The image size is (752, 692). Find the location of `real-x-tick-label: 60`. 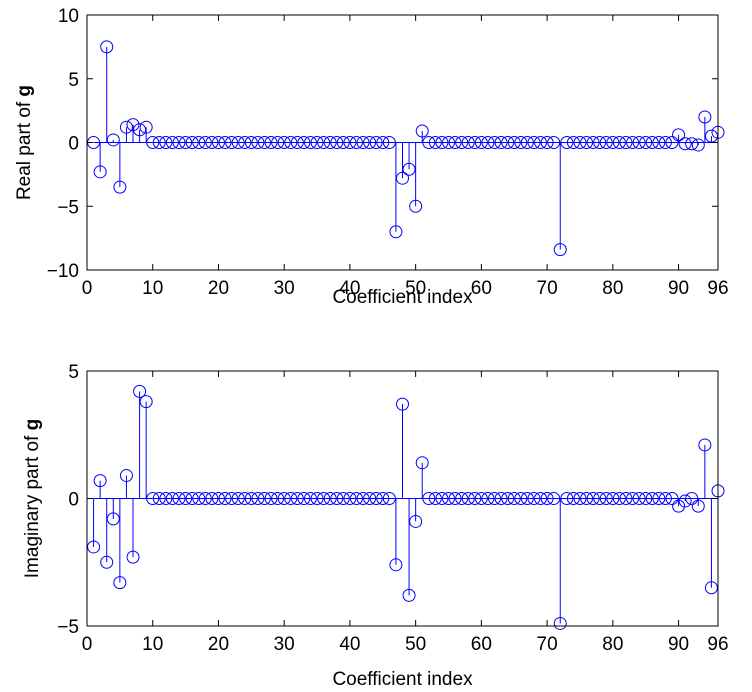

real-x-tick-label: 60 is located at coordinates (481, 288).